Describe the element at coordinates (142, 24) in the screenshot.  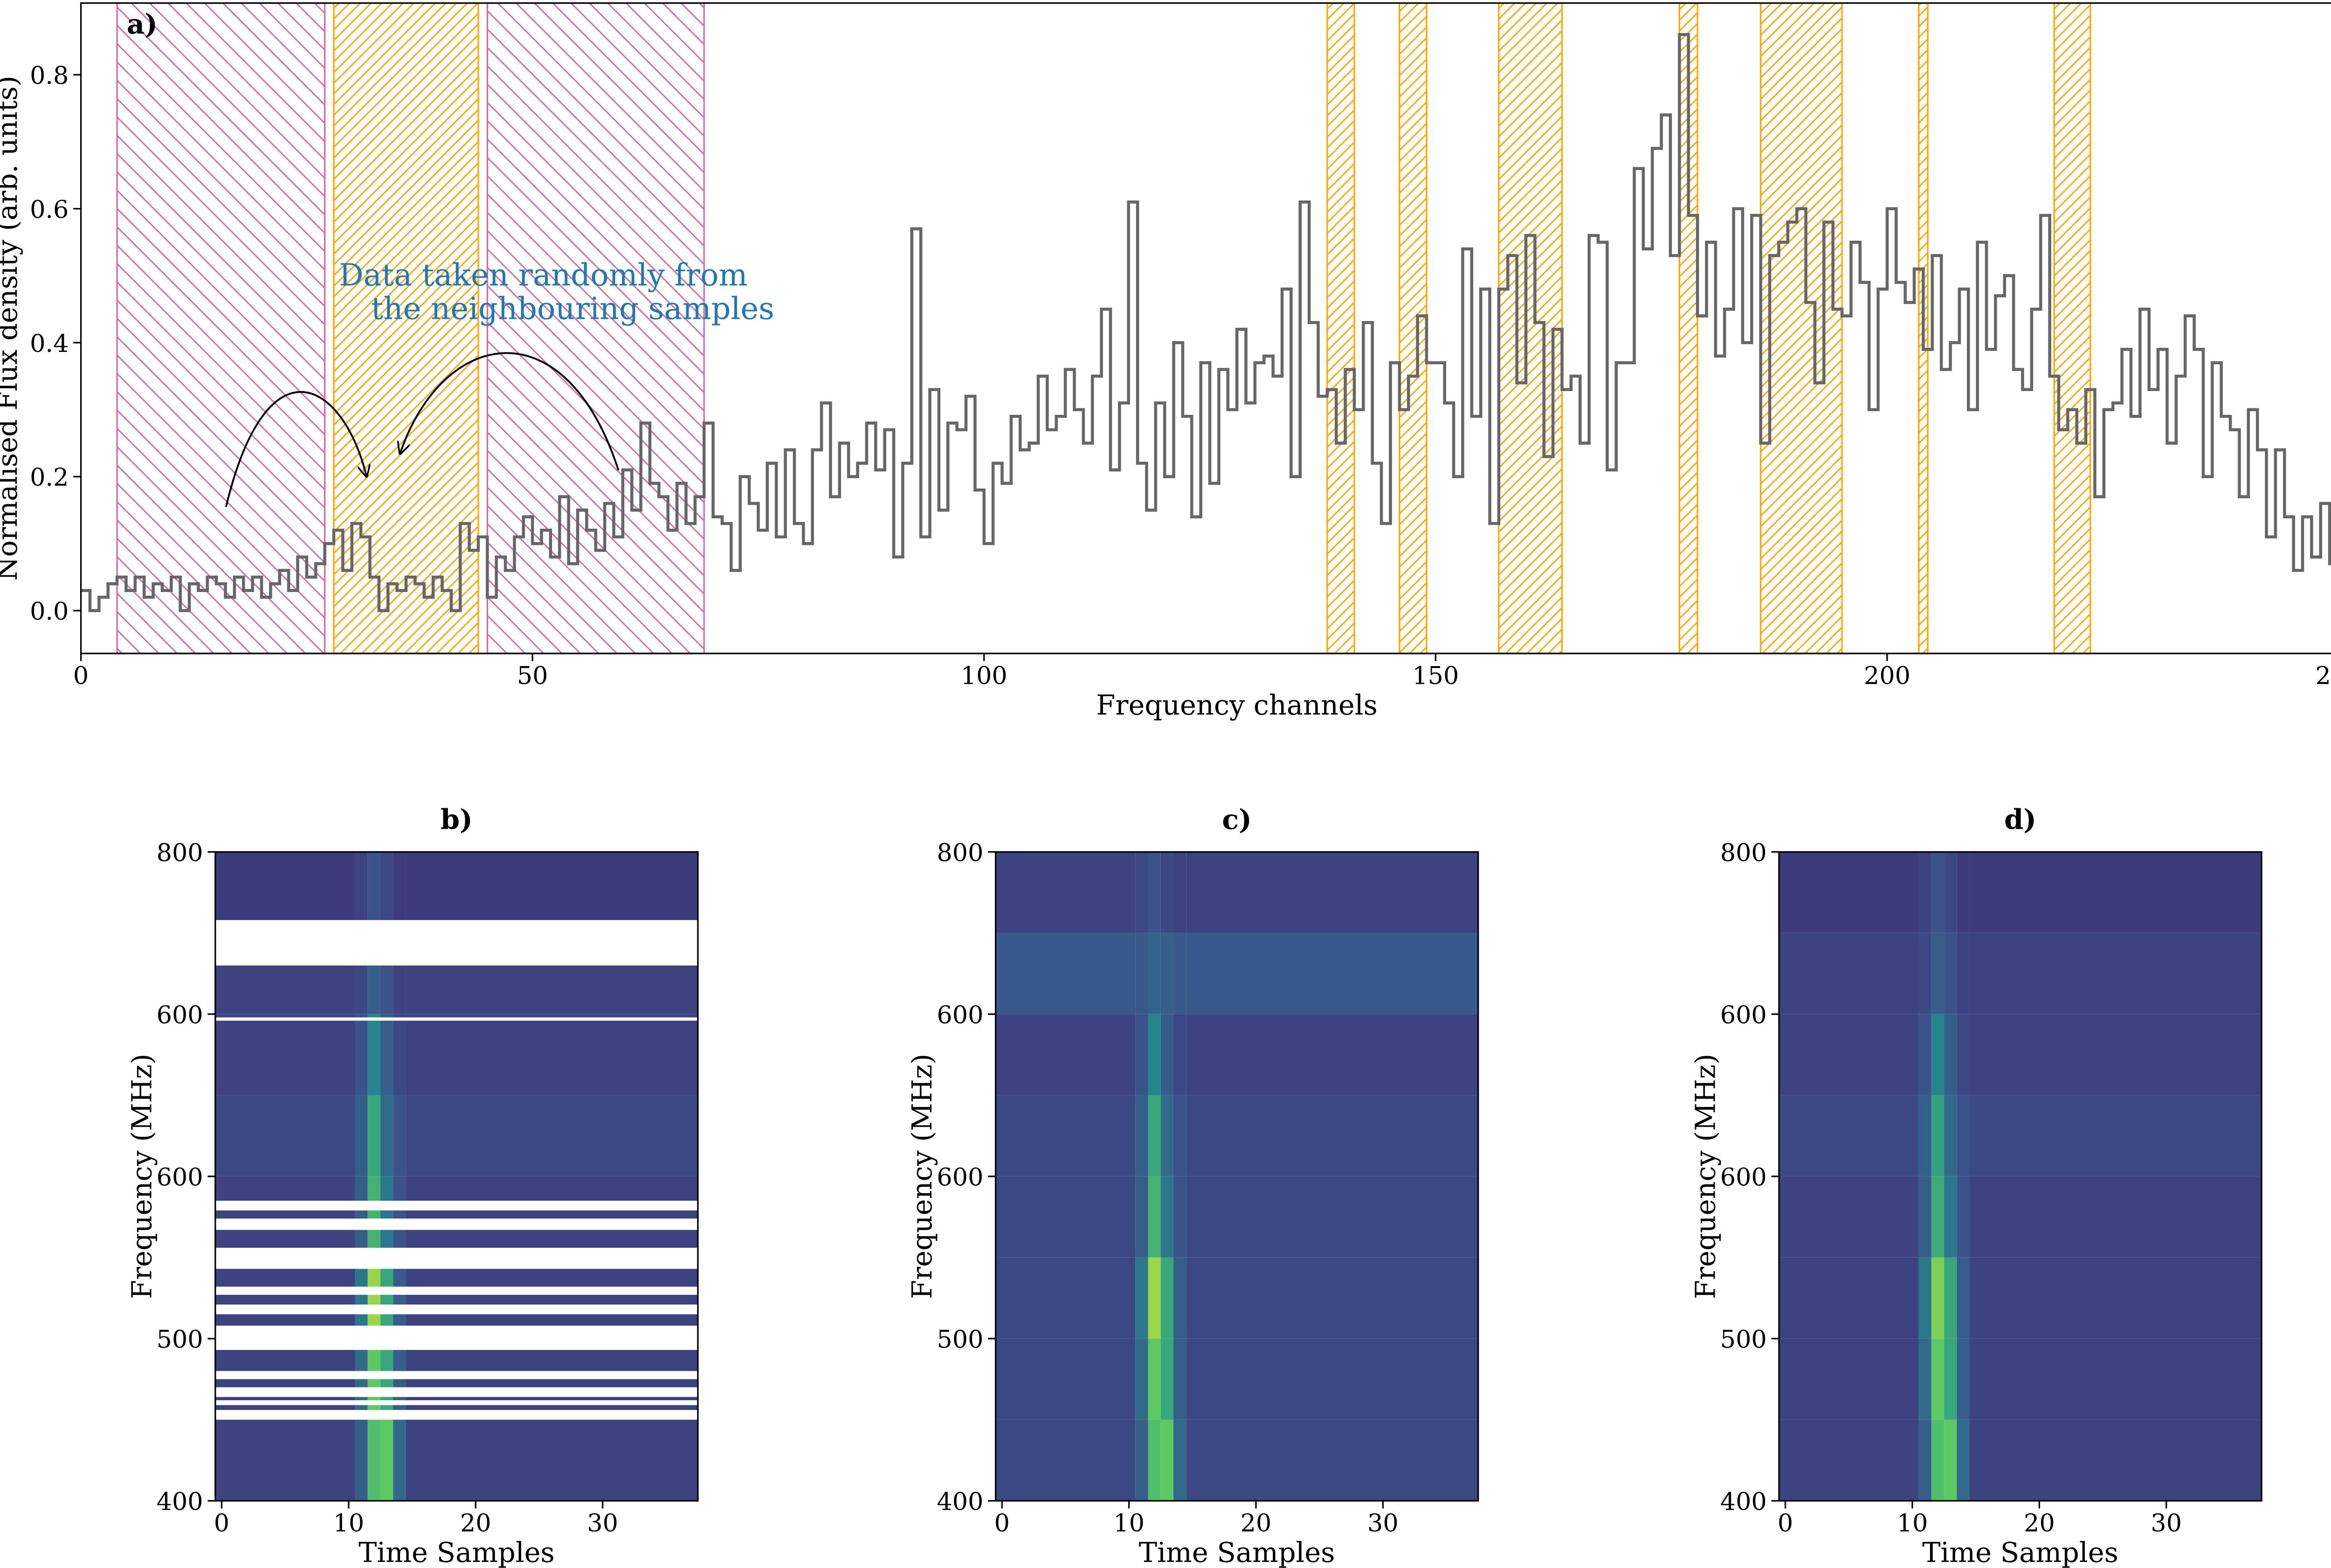
I see `panel-label: a)` at that location.